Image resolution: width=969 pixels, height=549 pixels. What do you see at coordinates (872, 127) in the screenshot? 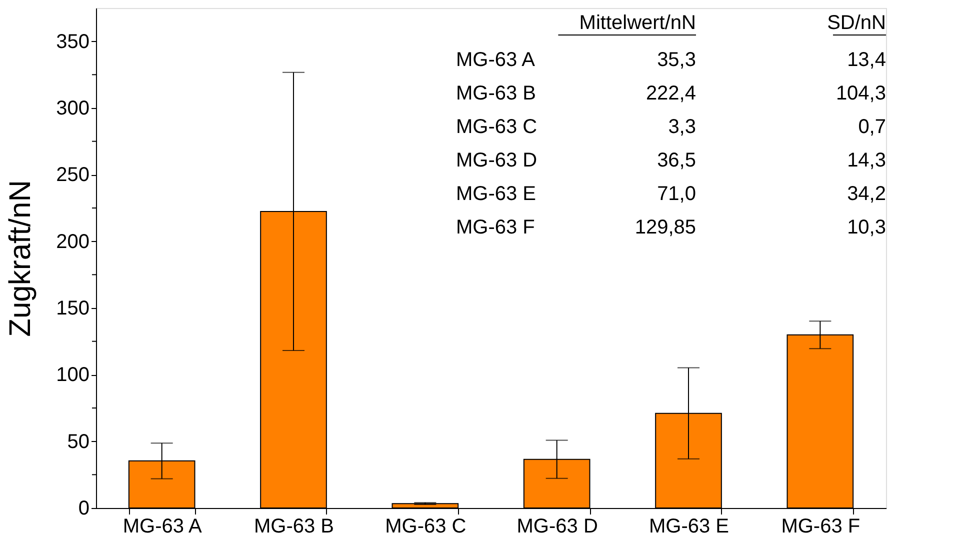
I see `annotation: 0,7` at bounding box center [872, 127].